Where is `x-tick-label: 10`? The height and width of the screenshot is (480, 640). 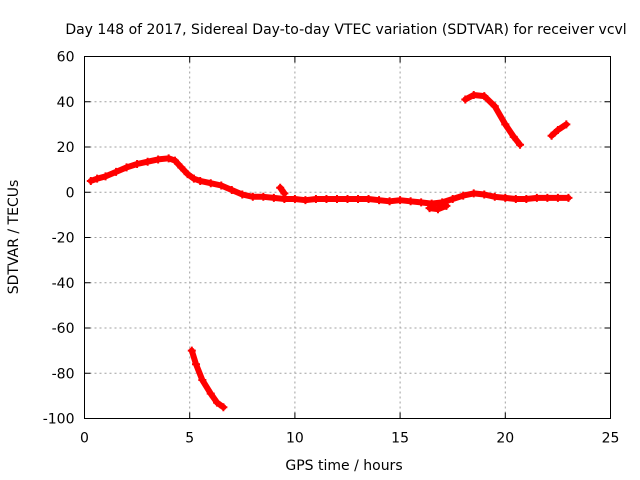 x-tick-label: 10 is located at coordinates (295, 439).